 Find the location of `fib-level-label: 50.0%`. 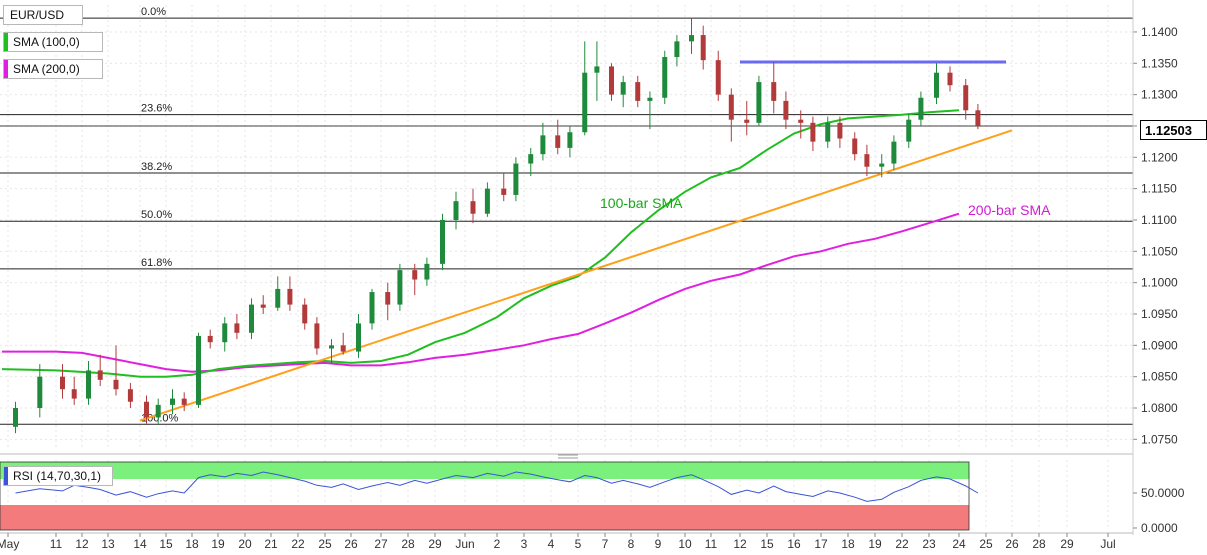

fib-level-label: 50.0% is located at coordinates (156, 215).